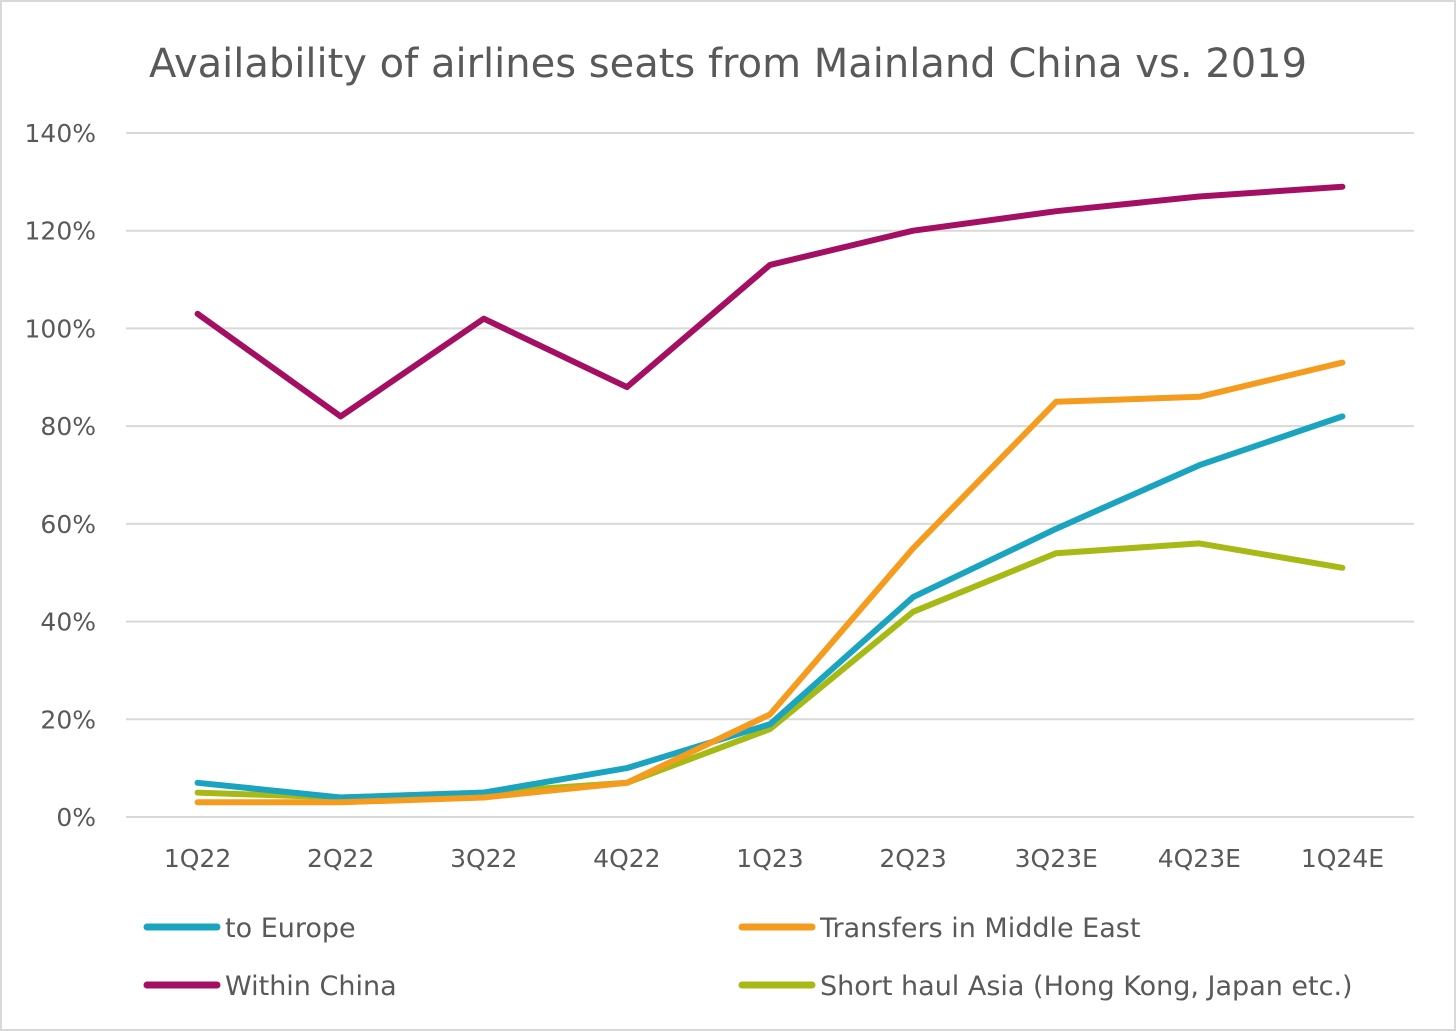 This screenshot has height=1031, width=1456. What do you see at coordinates (197, 858) in the screenshot?
I see `x-tick-label: 1Q22` at bounding box center [197, 858].